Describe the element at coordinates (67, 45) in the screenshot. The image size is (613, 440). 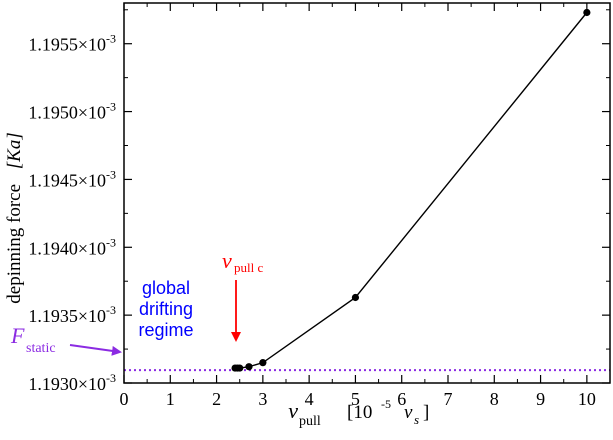
I see `y-tick-mantissa: 1.1955×10` at that location.